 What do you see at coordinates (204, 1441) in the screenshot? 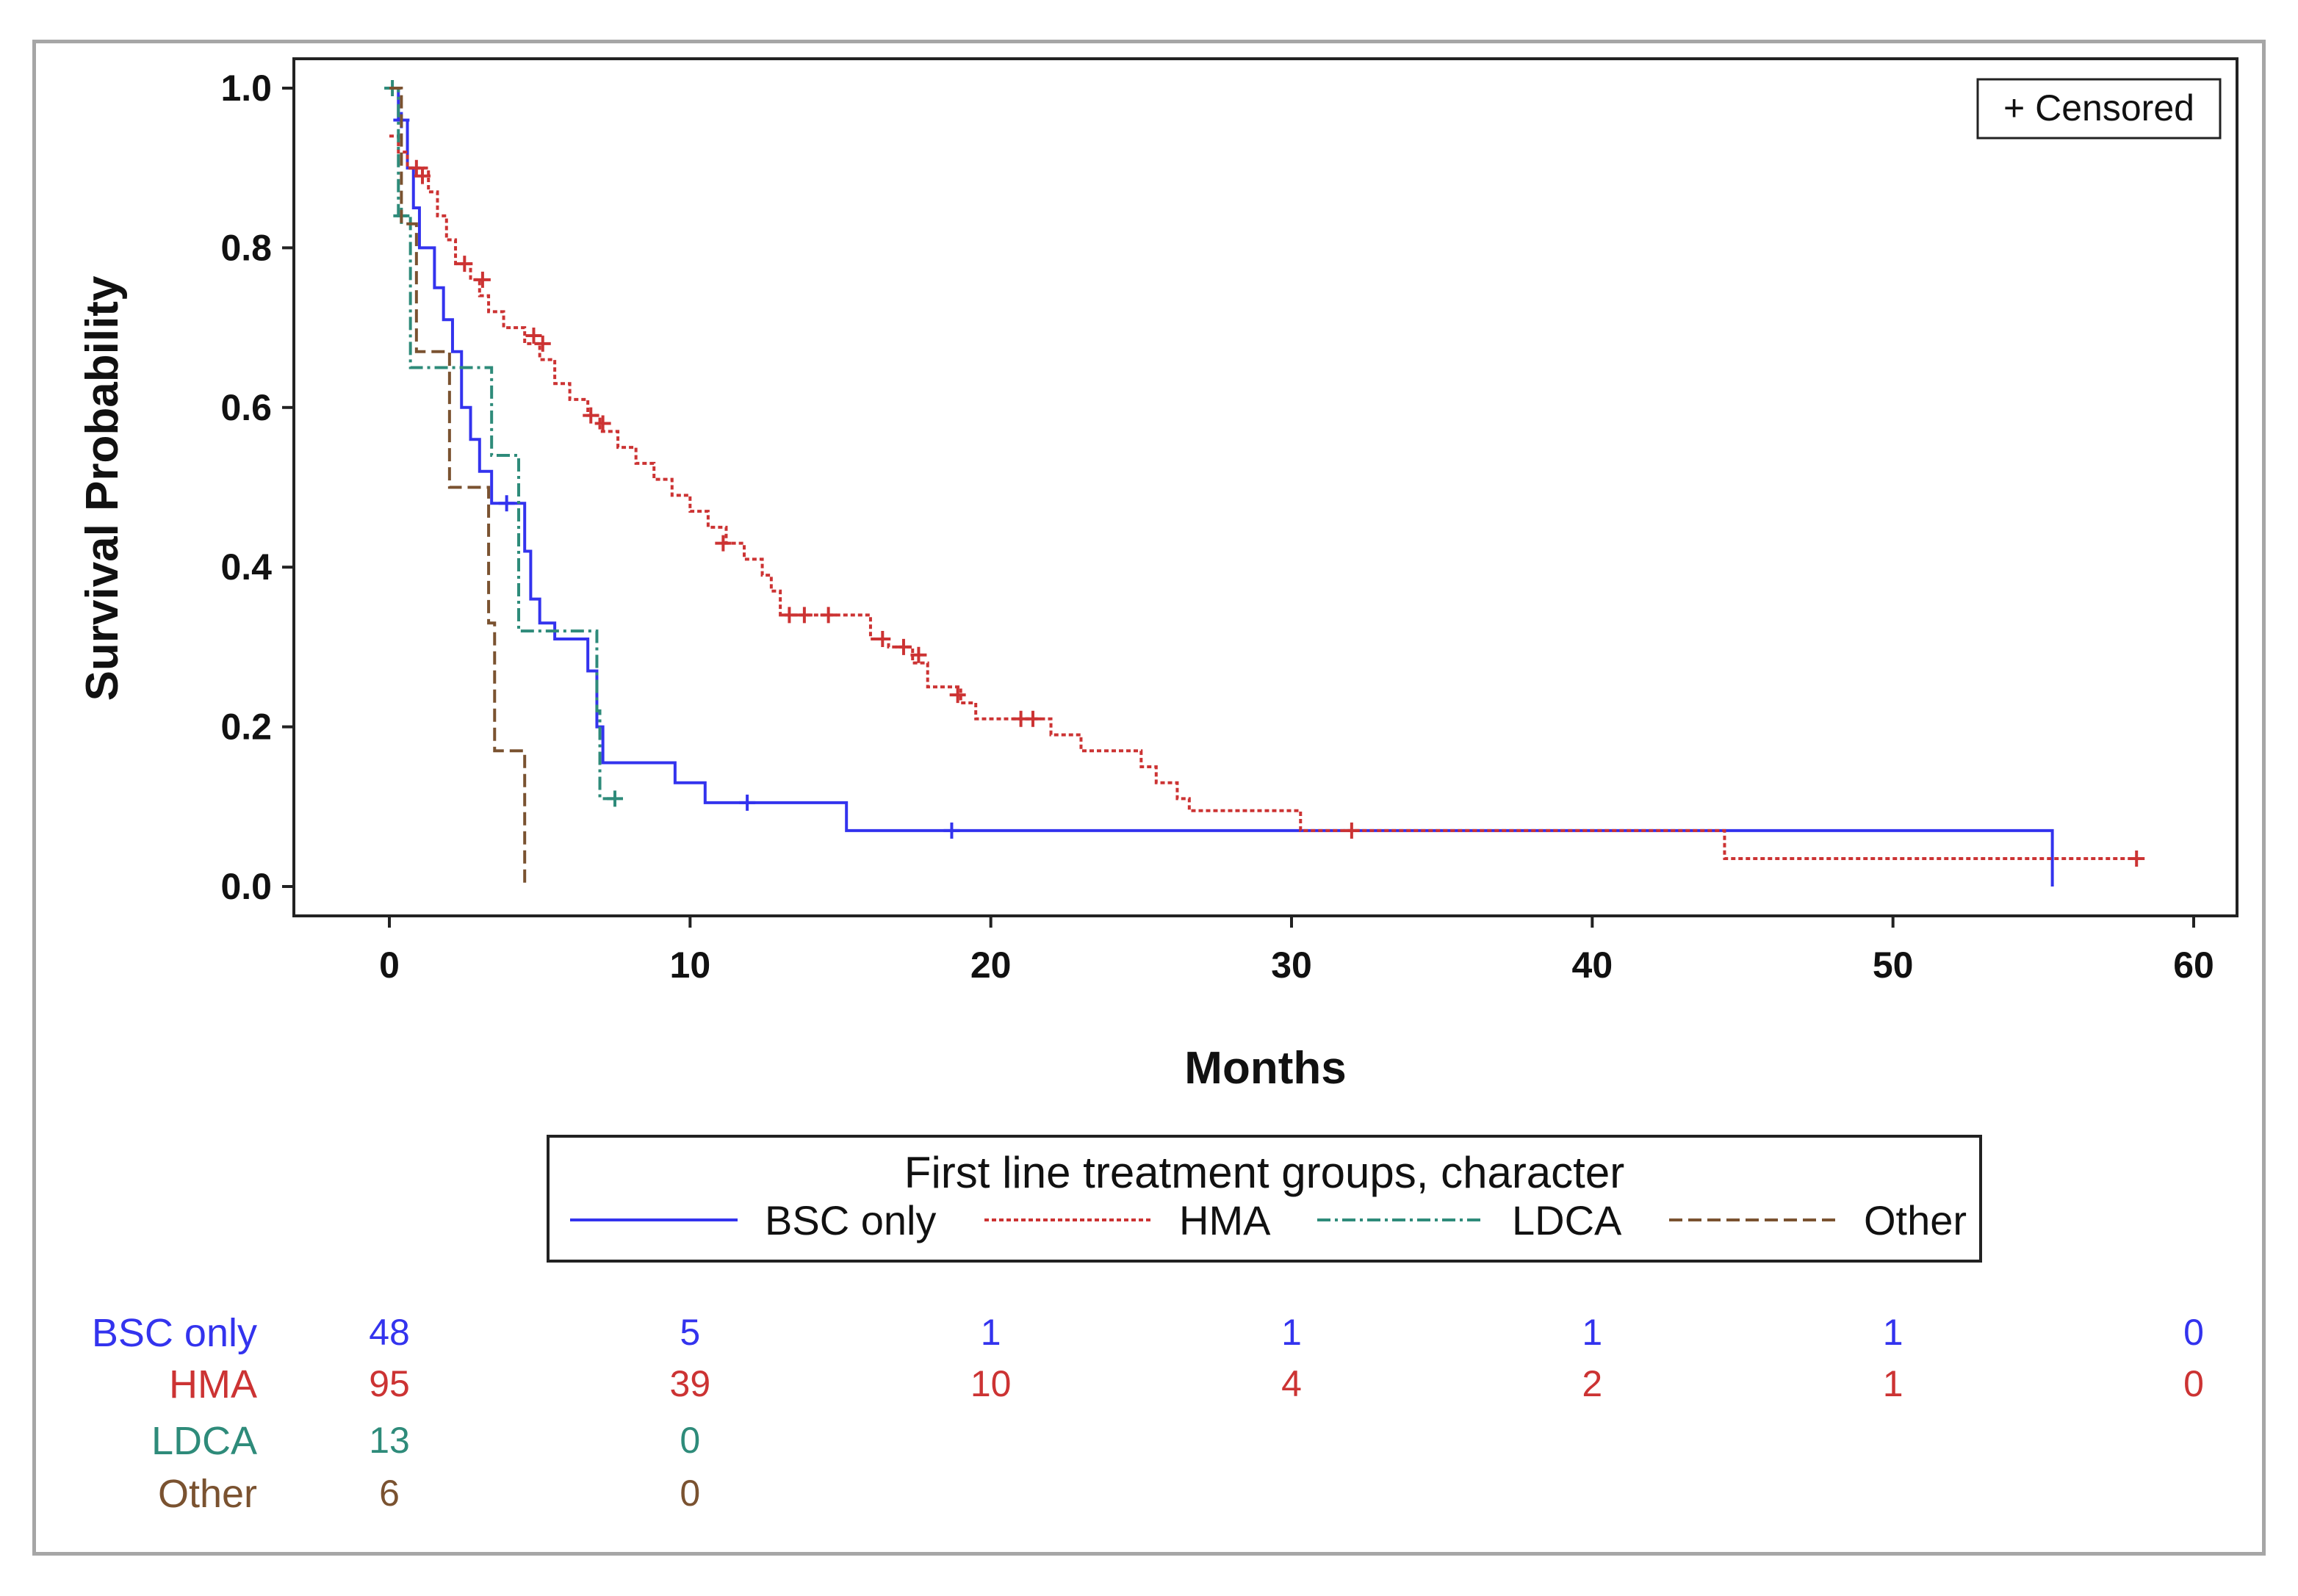
I see `risk-row-label-ldca: LDCA` at bounding box center [204, 1441].